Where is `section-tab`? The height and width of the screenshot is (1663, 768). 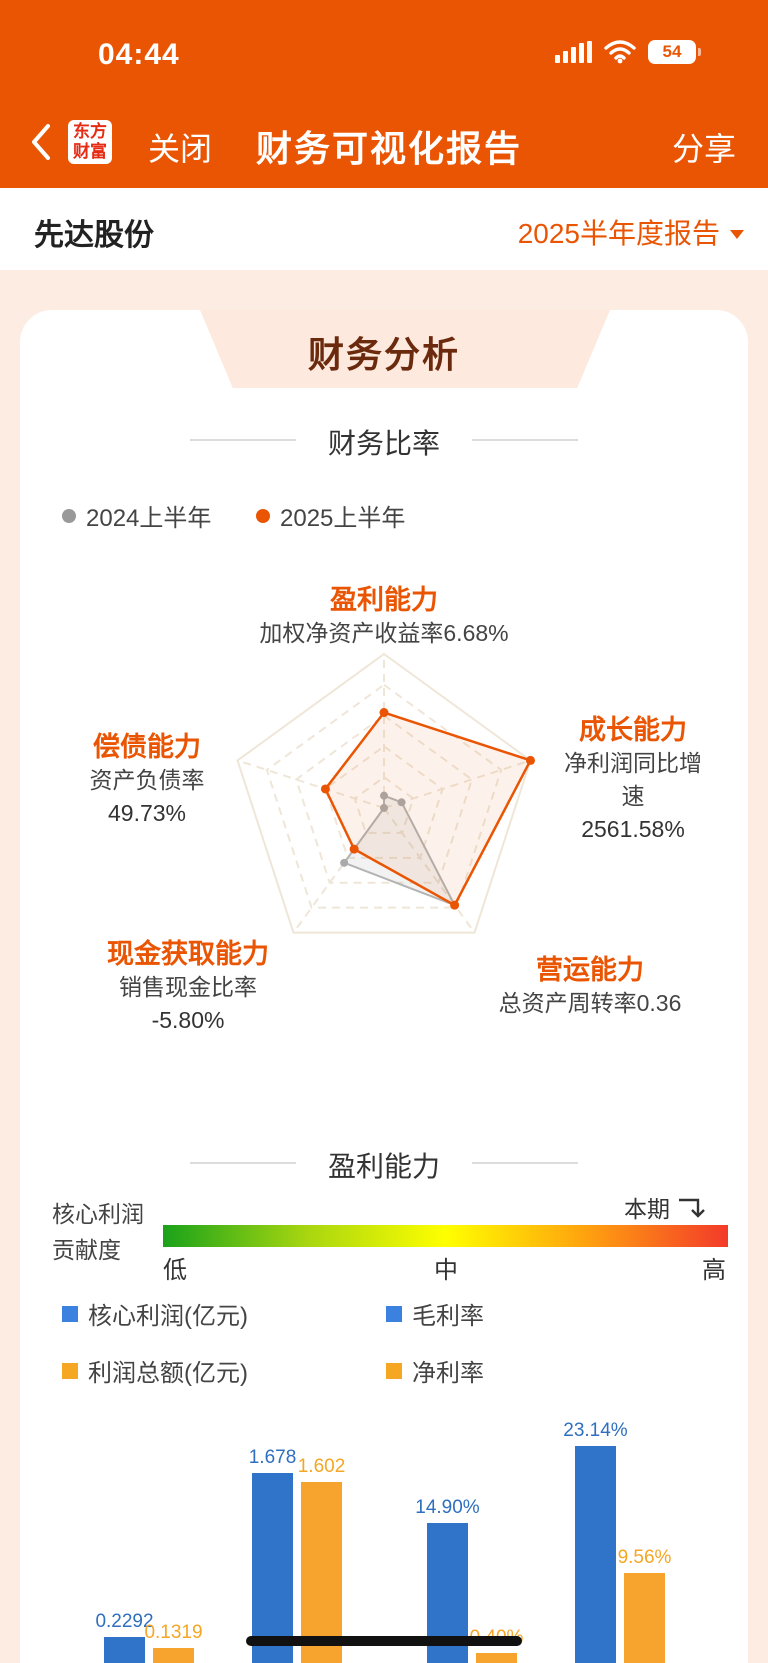
section-tab is located at coordinates (405, 349).